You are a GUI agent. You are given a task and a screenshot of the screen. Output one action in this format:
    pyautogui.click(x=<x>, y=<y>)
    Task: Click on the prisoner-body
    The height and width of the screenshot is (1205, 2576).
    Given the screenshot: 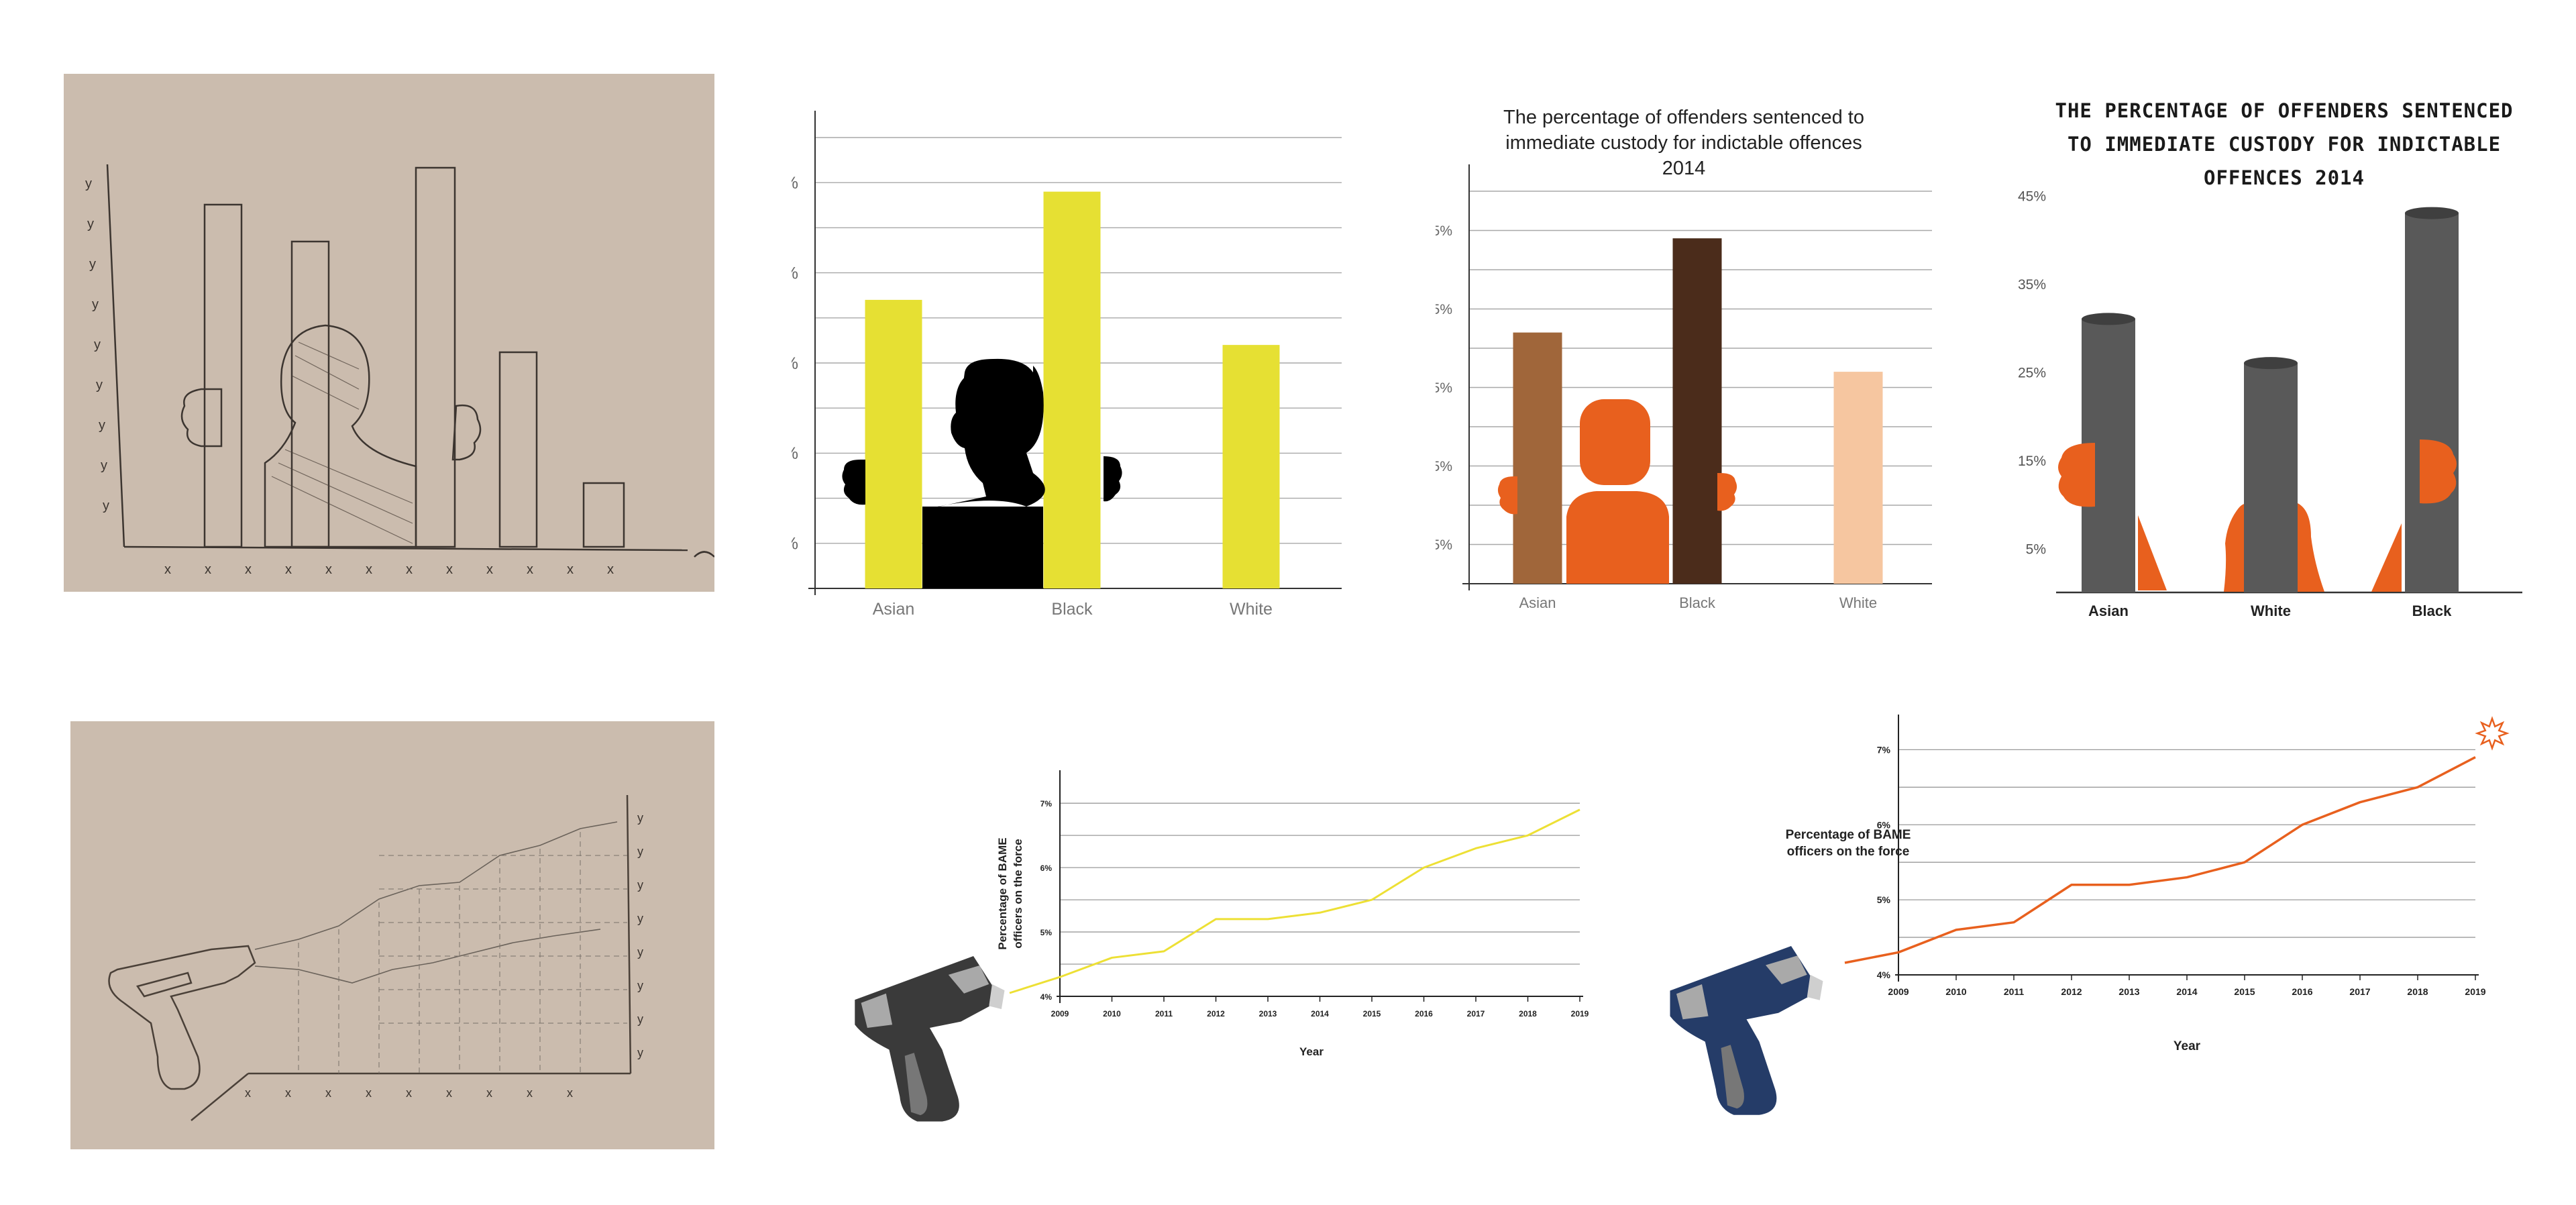 What is the action you would take?
    pyautogui.click(x=982, y=547)
    